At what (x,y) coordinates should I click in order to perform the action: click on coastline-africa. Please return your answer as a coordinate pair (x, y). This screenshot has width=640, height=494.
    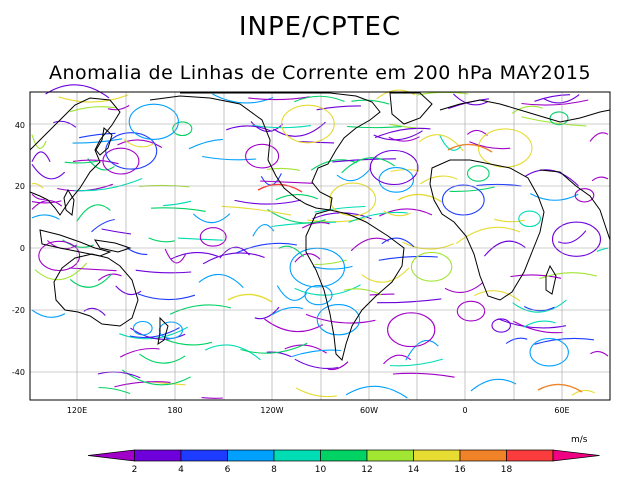
    Looking at the image, I should click on (487, 230).